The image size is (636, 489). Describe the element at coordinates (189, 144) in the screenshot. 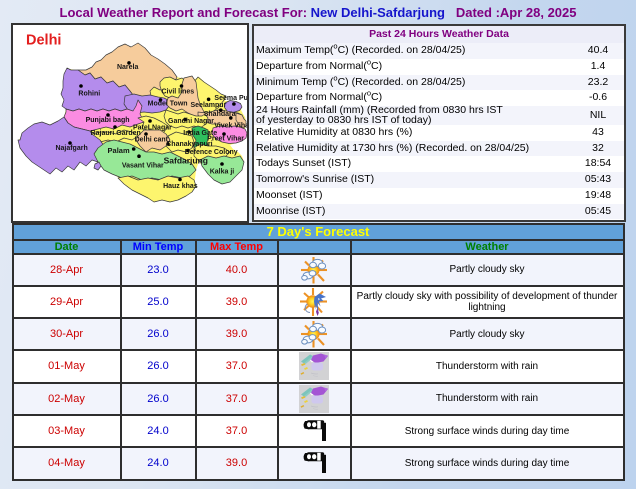

I see `svg-text: Chanakyapuri` at that location.